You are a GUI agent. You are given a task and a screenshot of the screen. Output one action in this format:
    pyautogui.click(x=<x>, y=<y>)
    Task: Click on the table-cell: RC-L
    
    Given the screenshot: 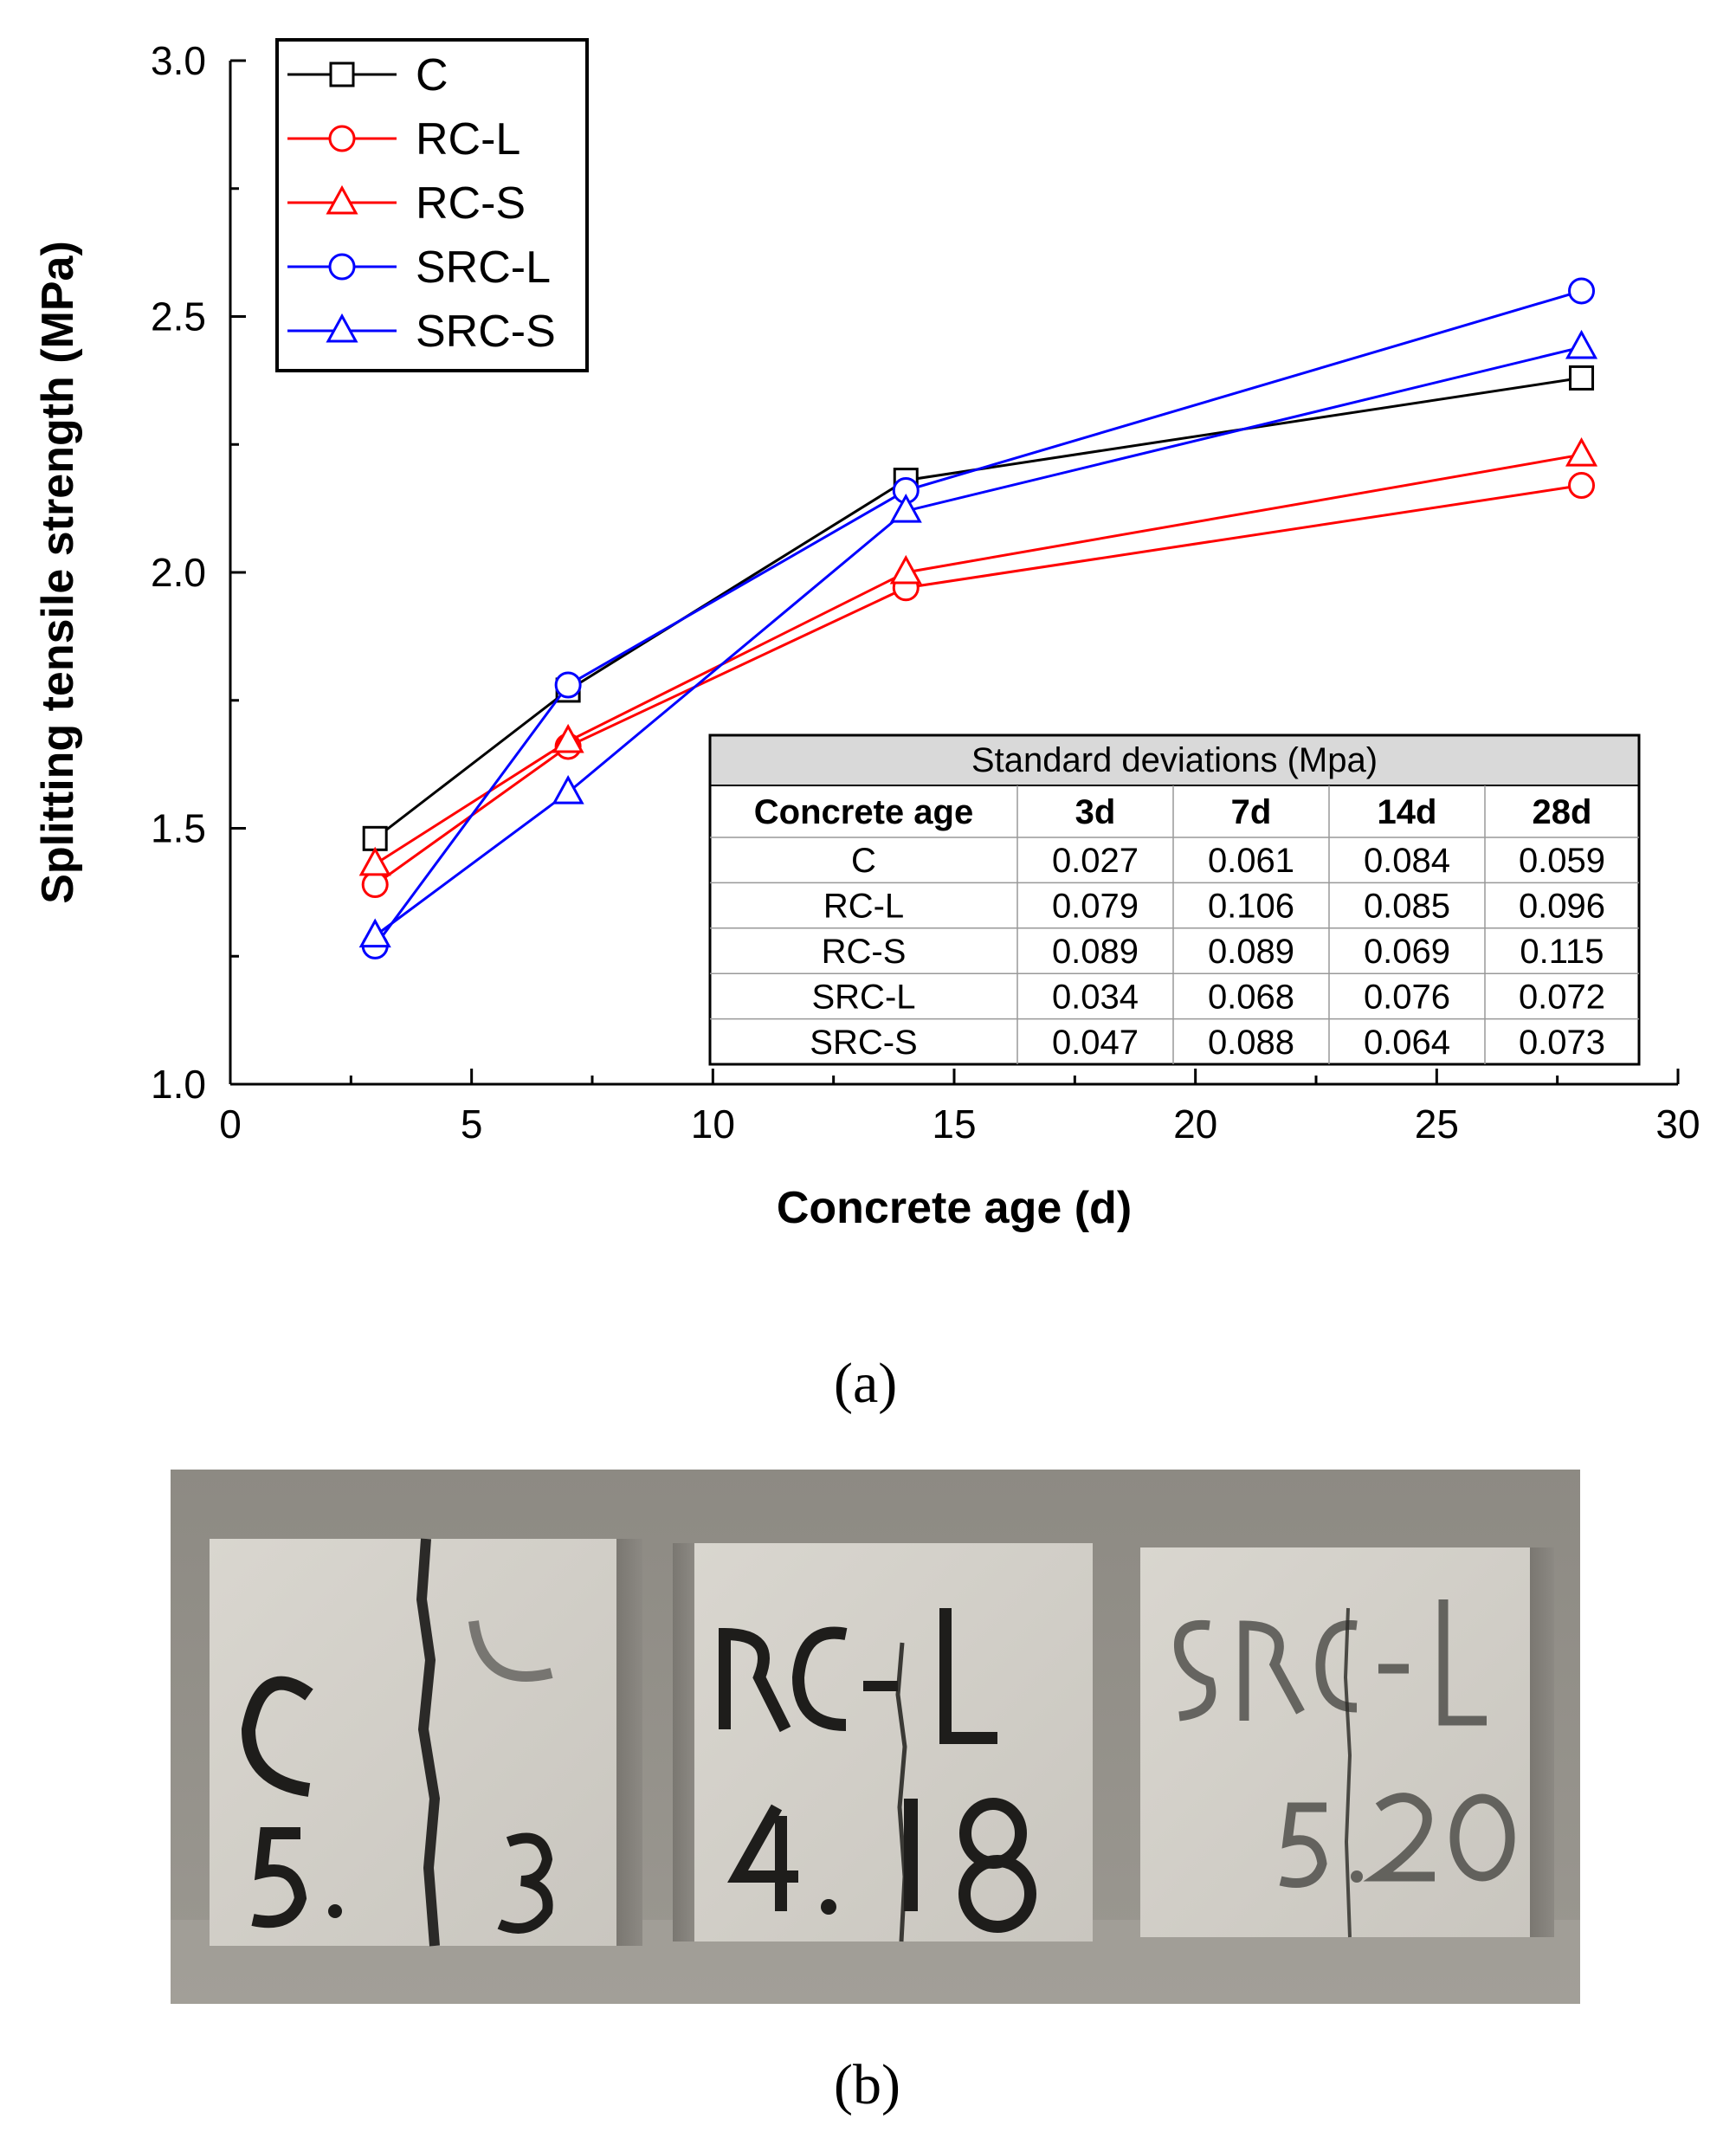 What is the action you would take?
    pyautogui.click(x=863, y=907)
    